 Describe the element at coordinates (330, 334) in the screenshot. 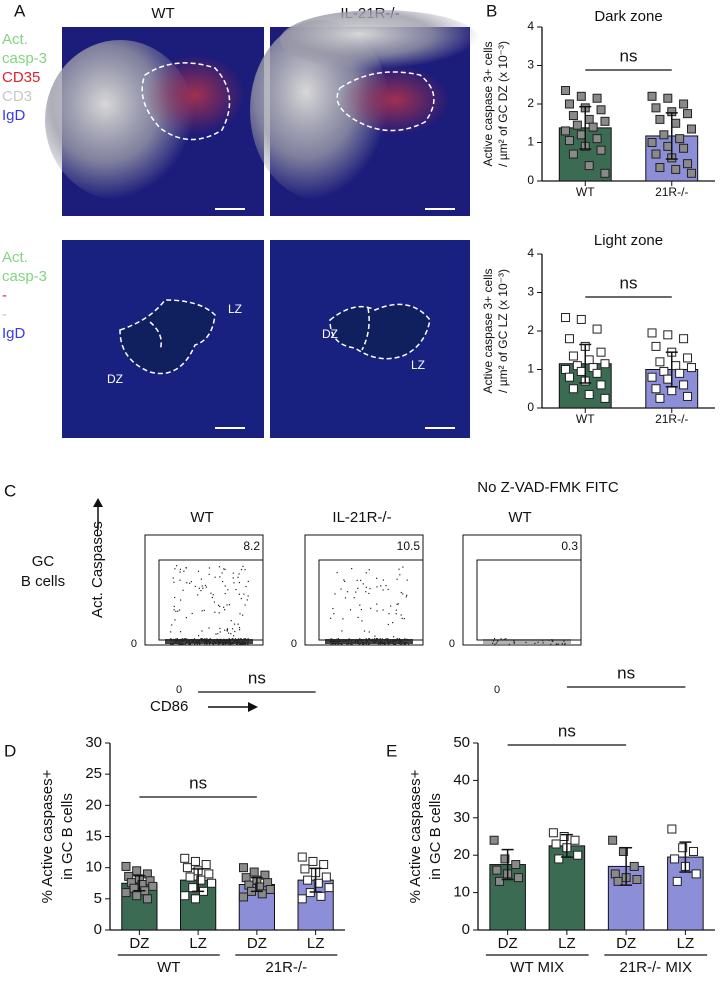

I see `zone-label: DZ` at that location.